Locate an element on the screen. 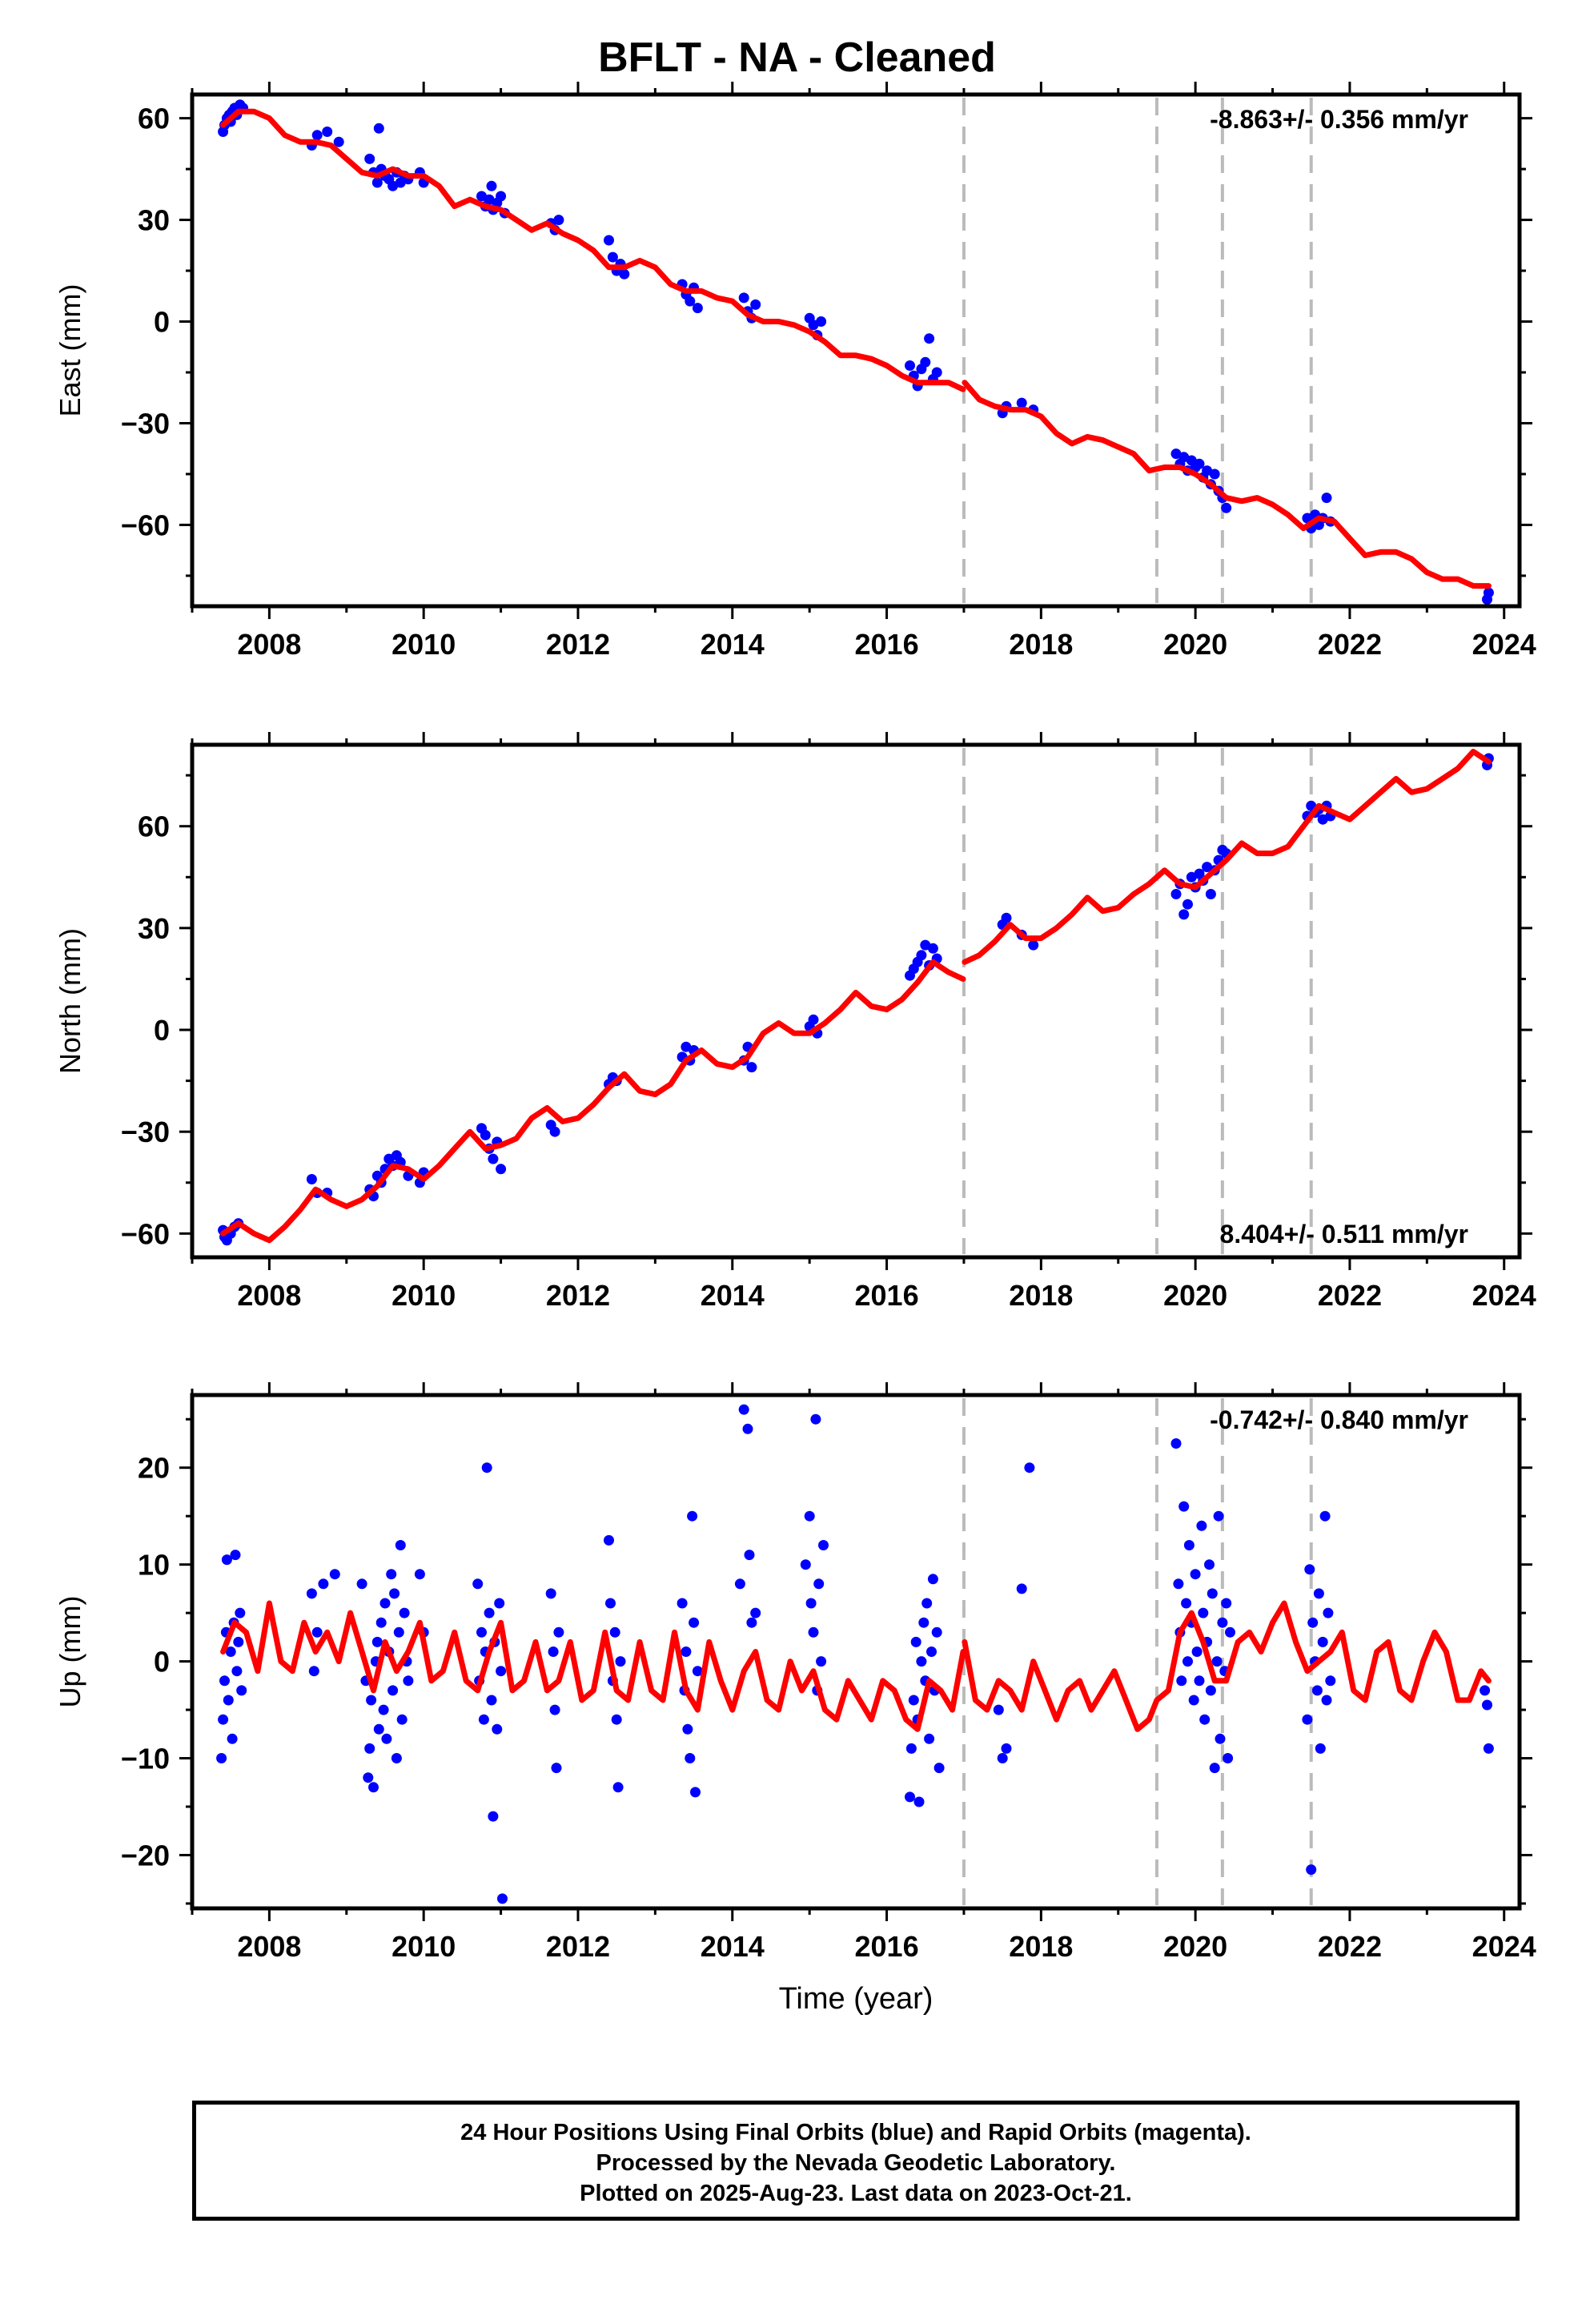 This screenshot has height=2324, width=1594. chart-title: BFLT - NA - Cleaned is located at coordinates (797, 57).